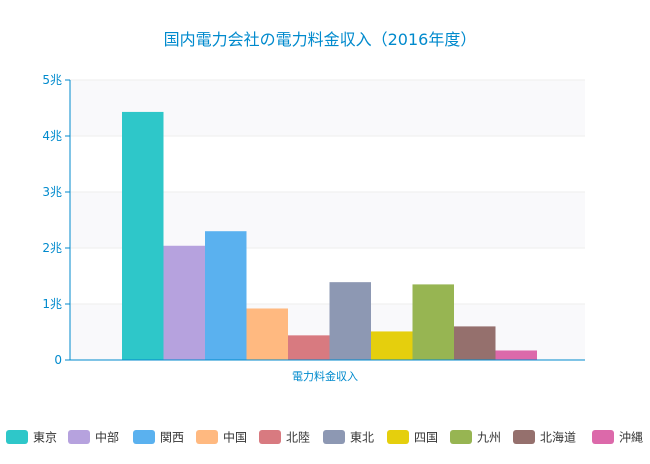 The width and height of the screenshot is (650, 464). I want to click on bar-北陸, so click(309, 347).